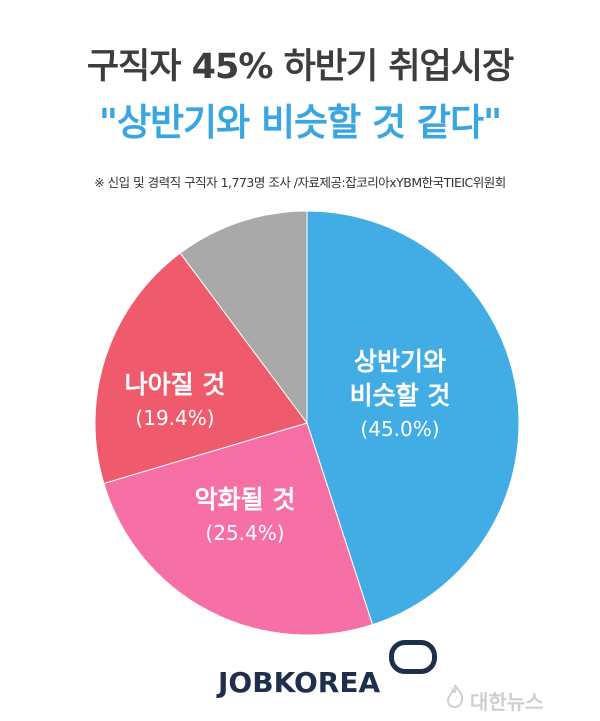 The width and height of the screenshot is (600, 721). I want to click on slice-label-0-line-0: 상반기와, so click(400, 361).